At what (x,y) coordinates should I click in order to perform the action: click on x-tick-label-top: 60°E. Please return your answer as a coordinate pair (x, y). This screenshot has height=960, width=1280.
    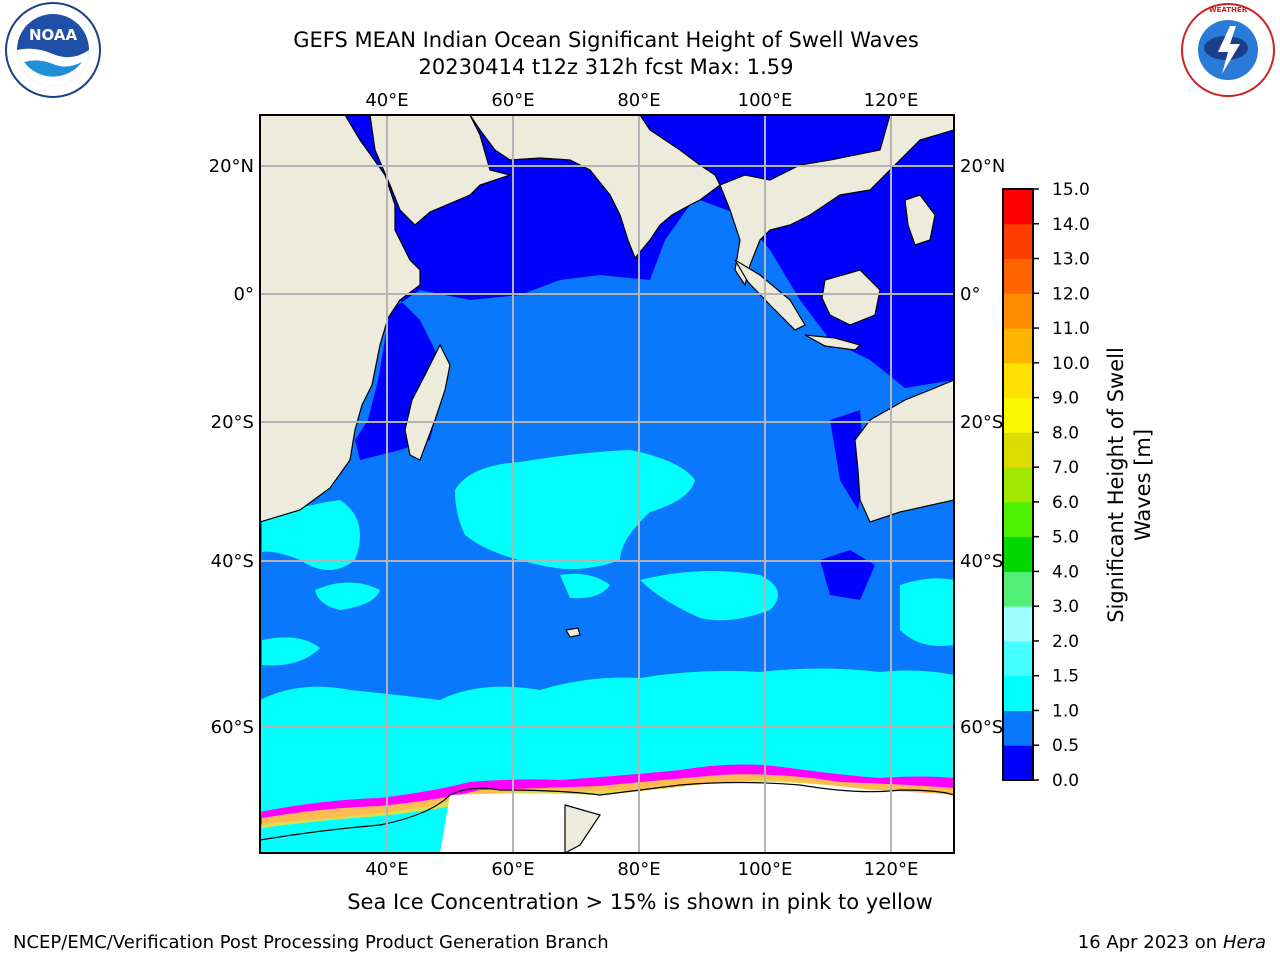
    Looking at the image, I should click on (512, 100).